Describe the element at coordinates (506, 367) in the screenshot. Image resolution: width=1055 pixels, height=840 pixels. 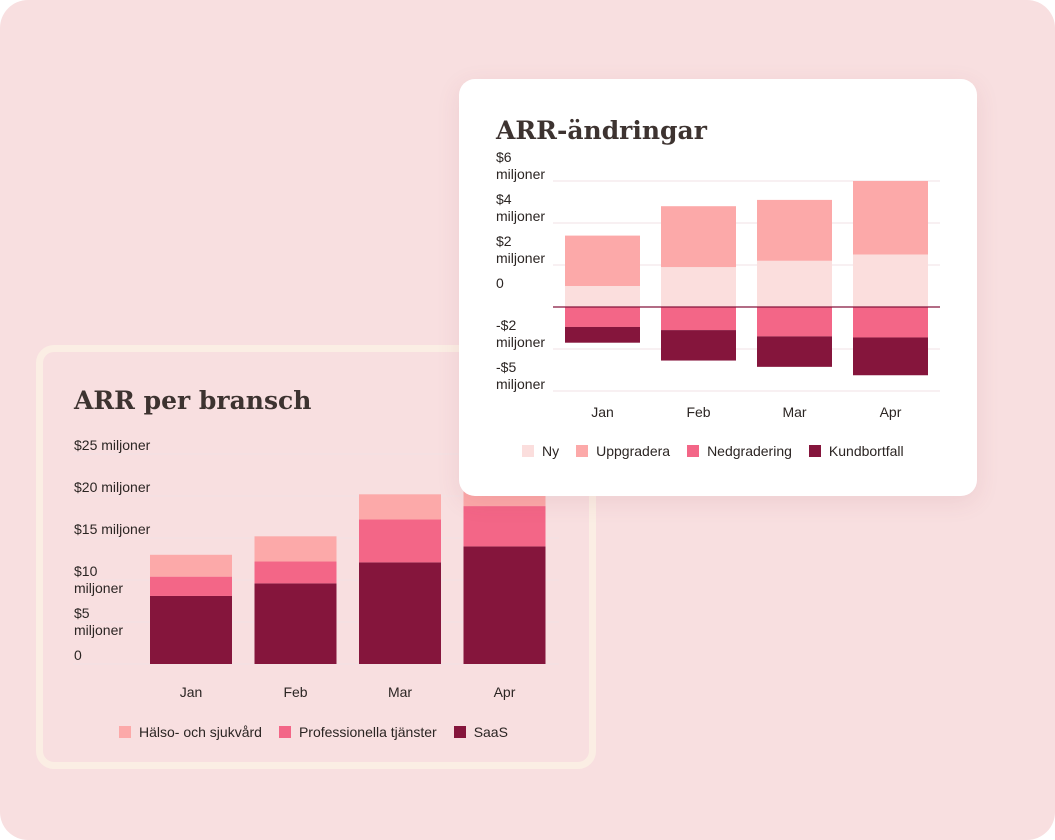
I see `y-tick-label-line: -$5` at that location.